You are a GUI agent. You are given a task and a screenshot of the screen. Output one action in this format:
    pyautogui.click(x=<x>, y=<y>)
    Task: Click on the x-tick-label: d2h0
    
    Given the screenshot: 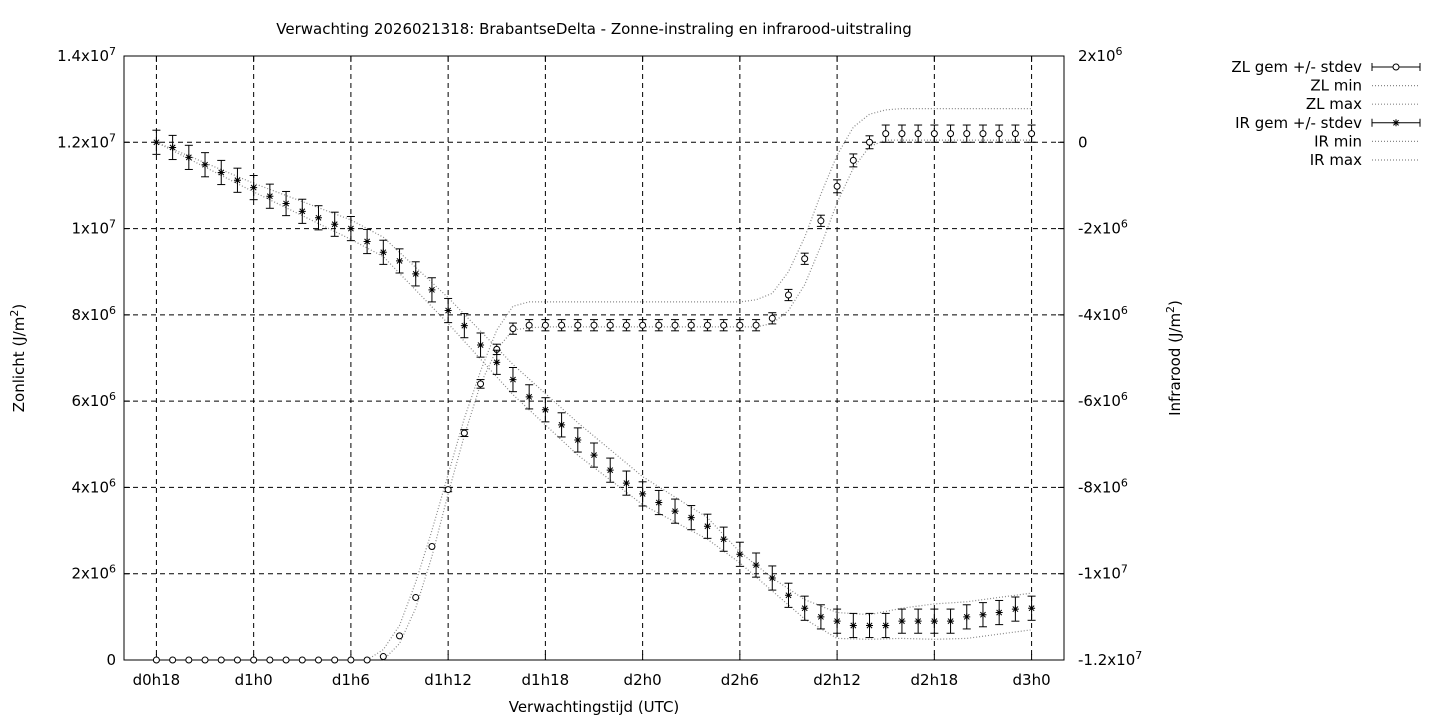 What is the action you would take?
    pyautogui.click(x=643, y=680)
    